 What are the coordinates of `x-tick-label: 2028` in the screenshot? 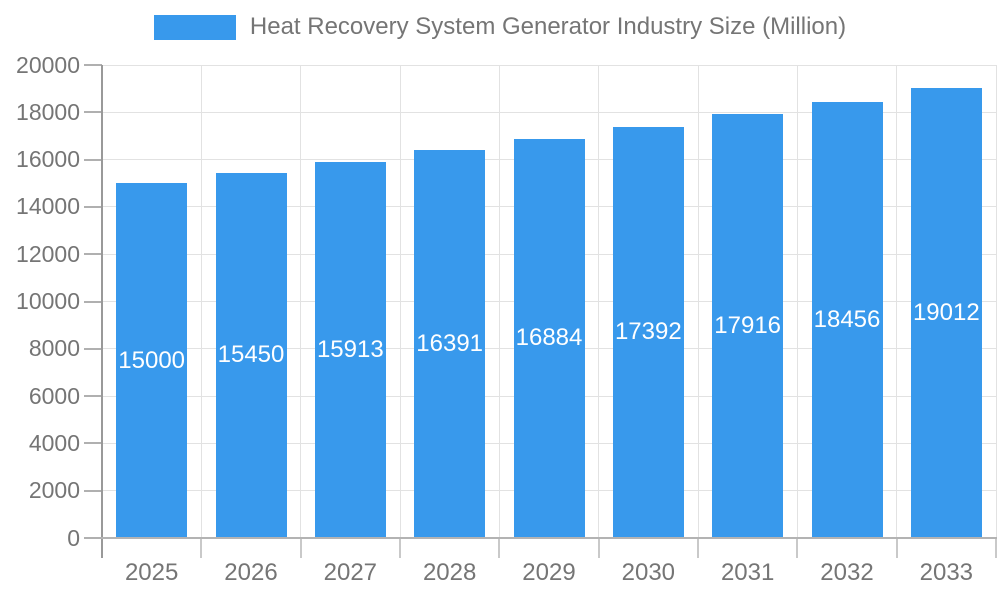 It's located at (449, 572).